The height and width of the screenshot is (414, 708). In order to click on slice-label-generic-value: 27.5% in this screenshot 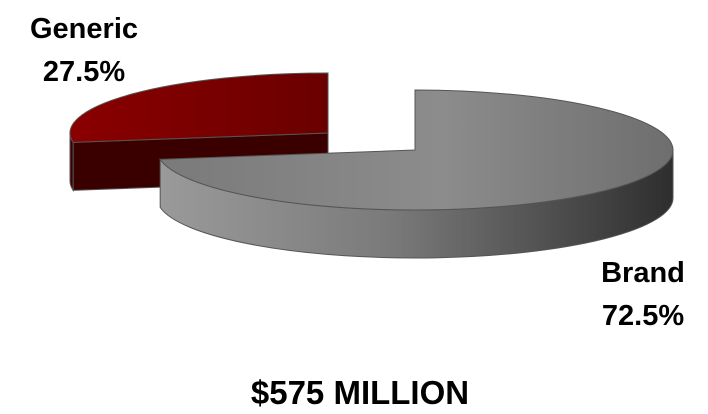, I will do `click(84, 72)`.